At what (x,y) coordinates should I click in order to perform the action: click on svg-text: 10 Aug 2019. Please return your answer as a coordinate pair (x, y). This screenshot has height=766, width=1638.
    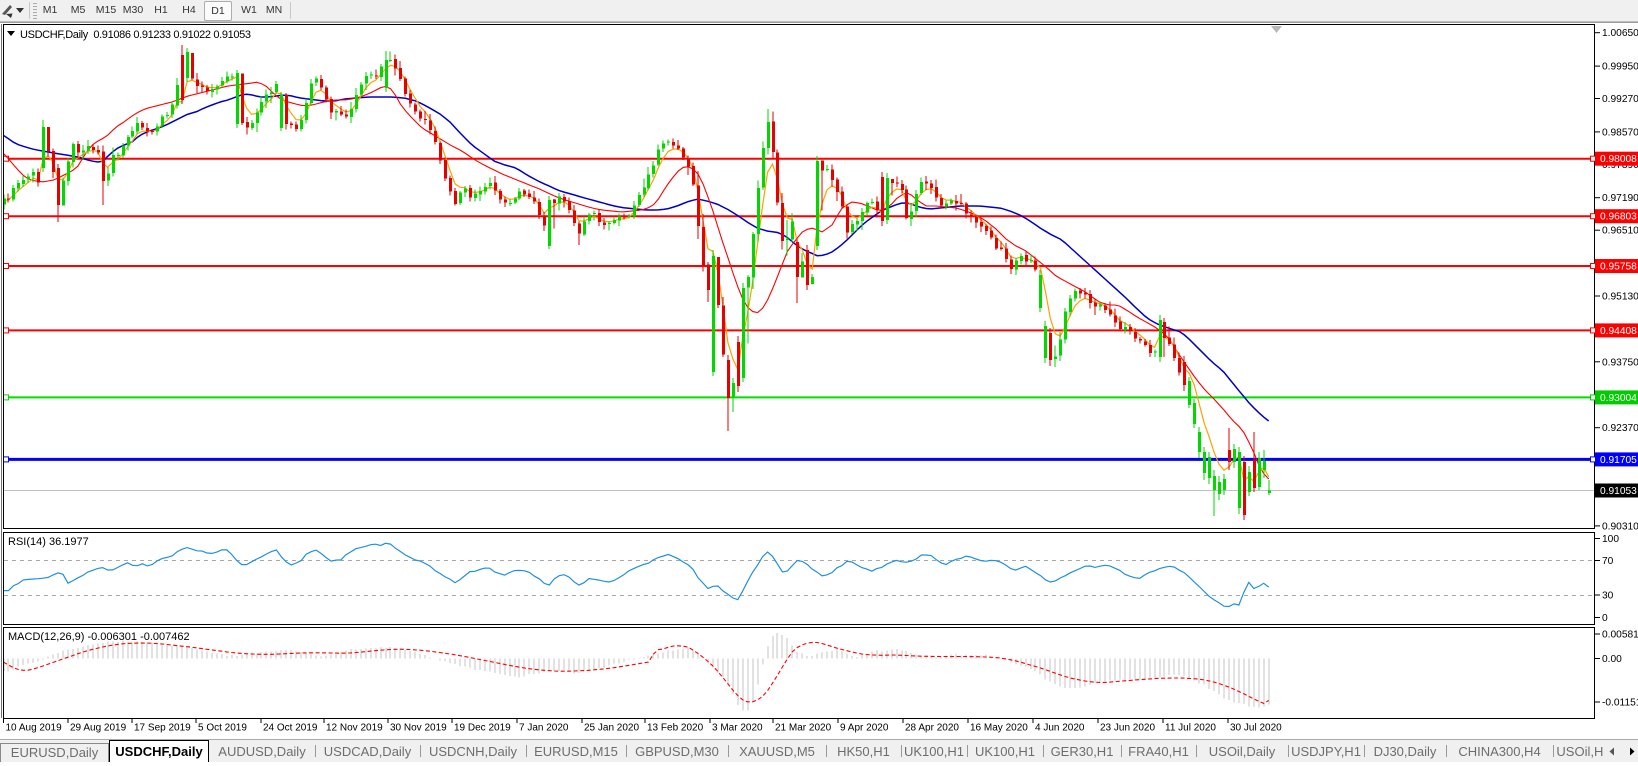
    Looking at the image, I should click on (34, 728).